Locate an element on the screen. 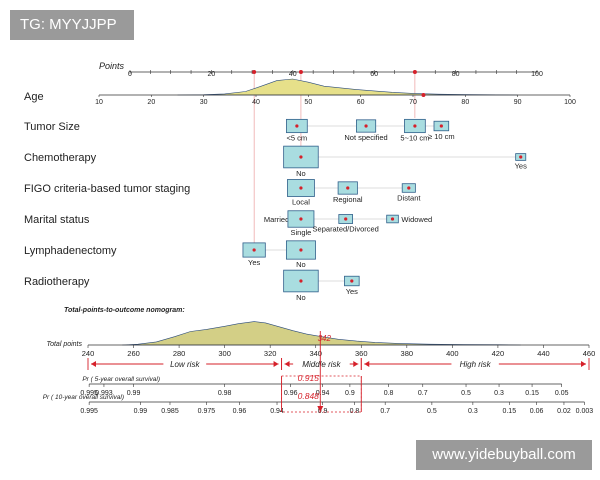  level-label: Separated/Divorced is located at coordinates (346, 228).